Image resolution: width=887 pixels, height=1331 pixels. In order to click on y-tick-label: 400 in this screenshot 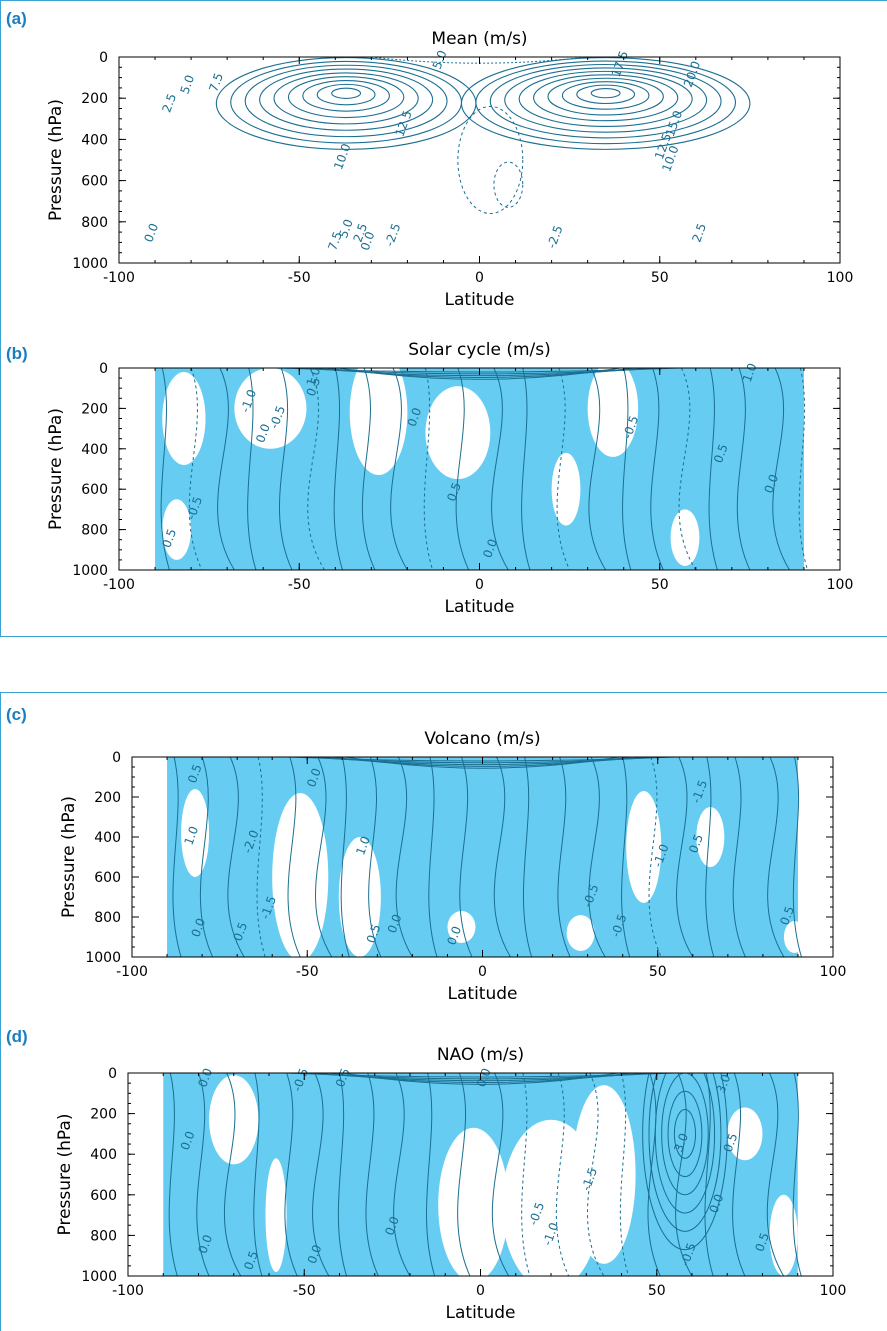, I will do `click(107, 838)`.